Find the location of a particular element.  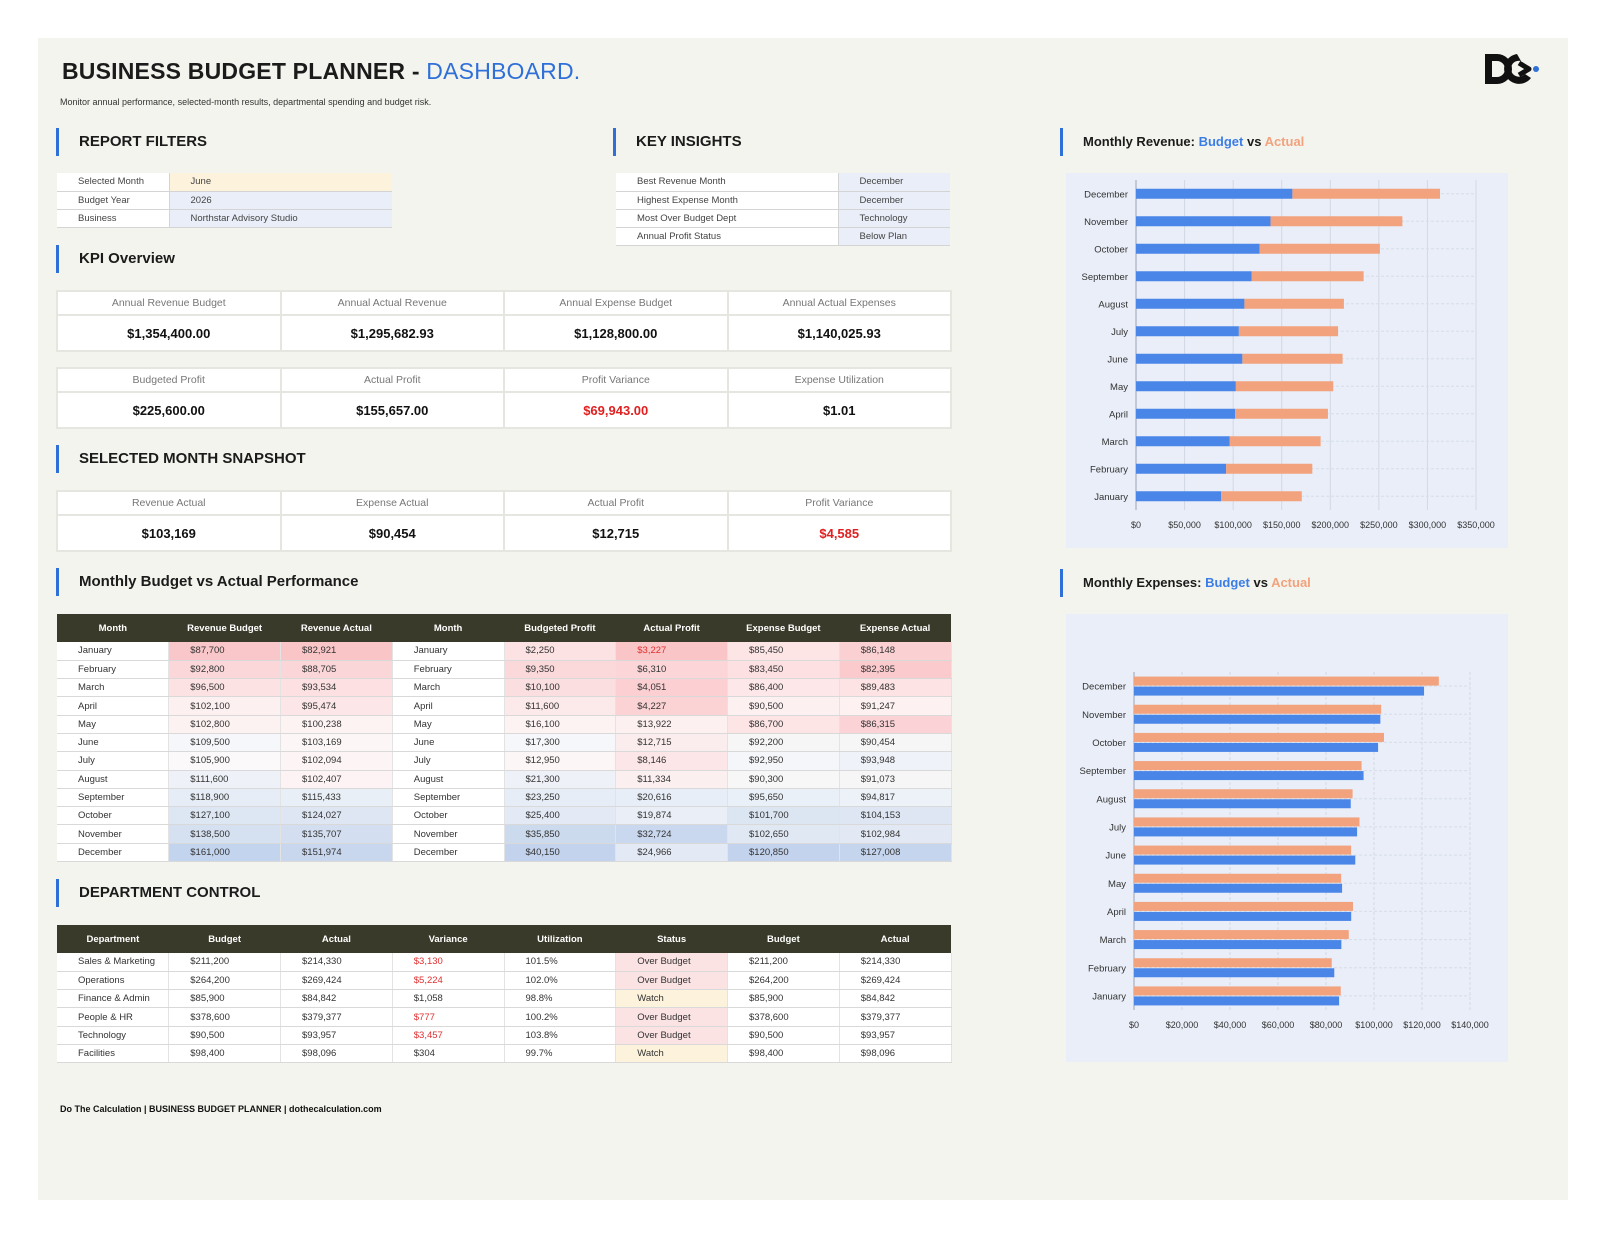

table-cell: People & HR is located at coordinates (113, 1017).